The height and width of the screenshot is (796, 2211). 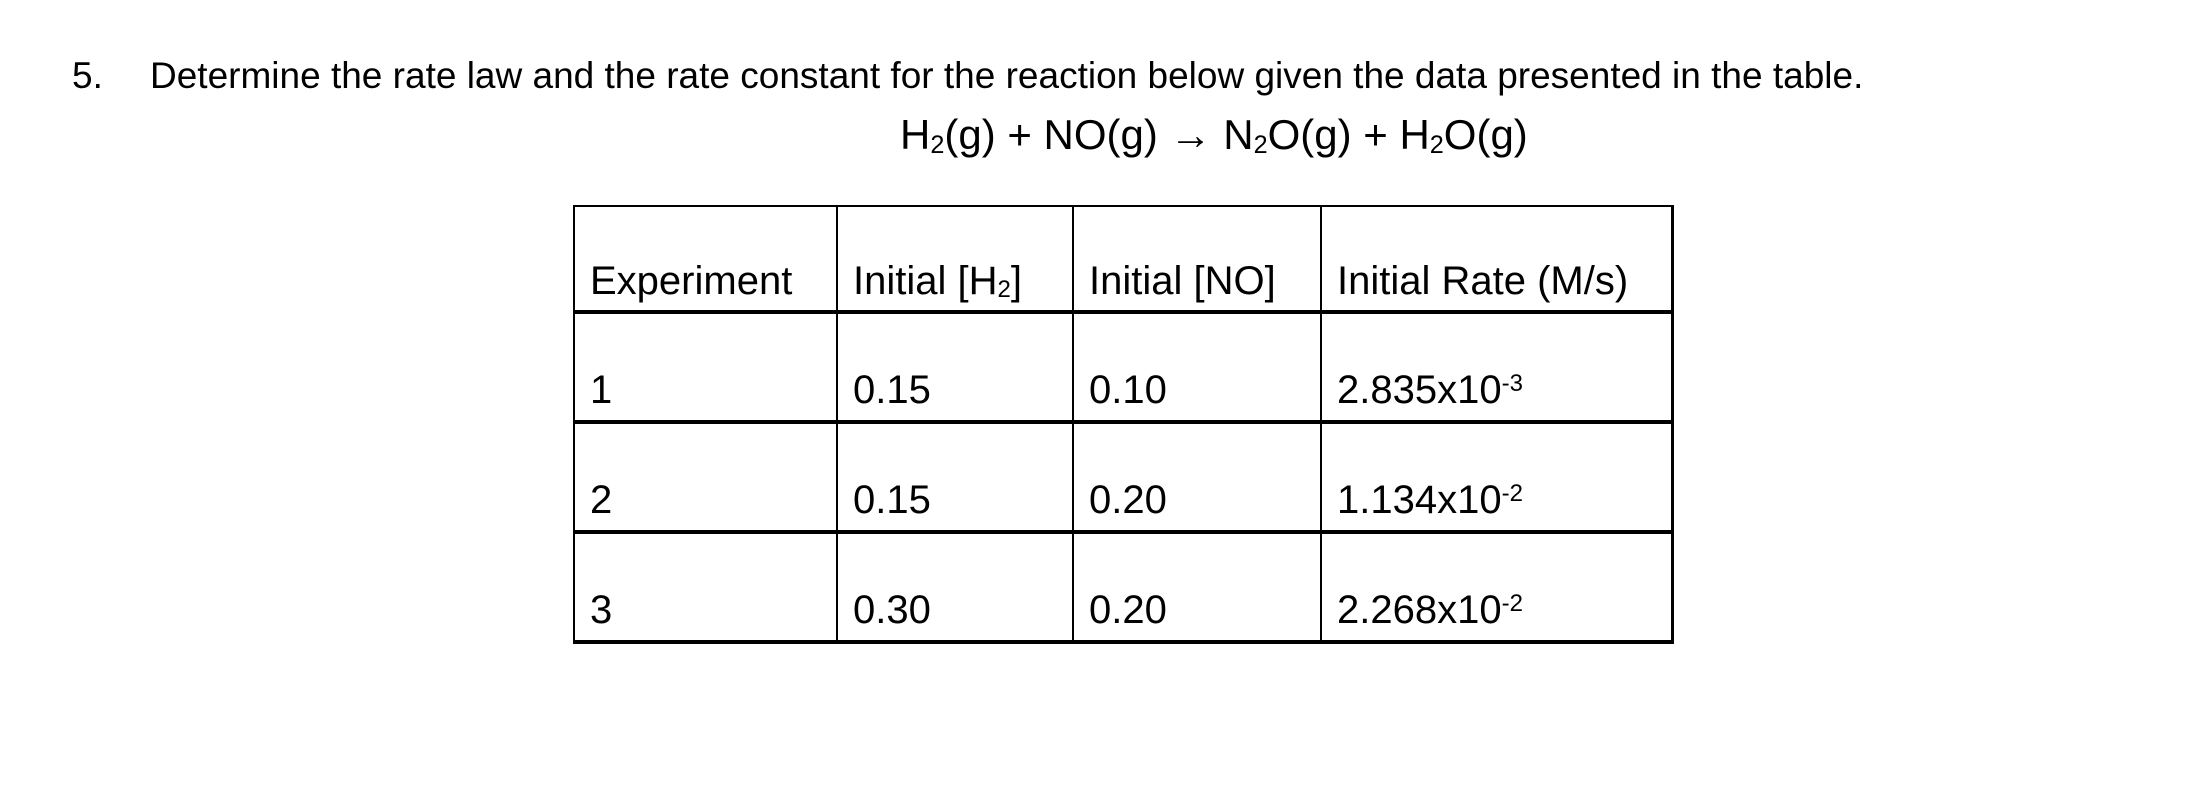 I want to click on column-header-experiment: Experiment, so click(x=705, y=259).